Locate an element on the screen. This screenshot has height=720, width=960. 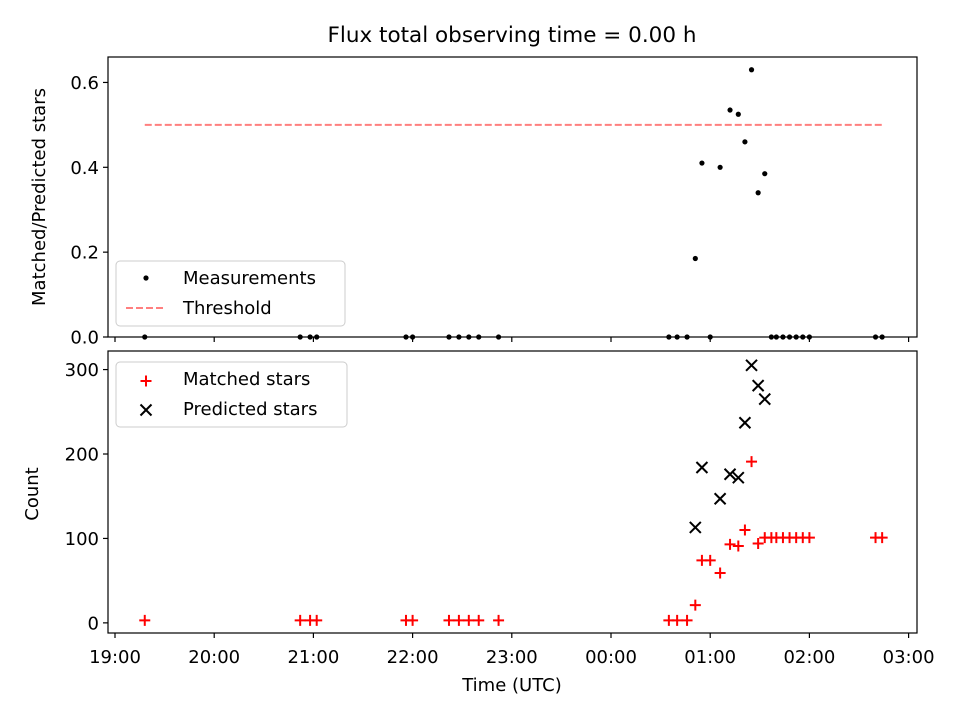
top-y-tick-label: 0.2 is located at coordinates (84, 253).